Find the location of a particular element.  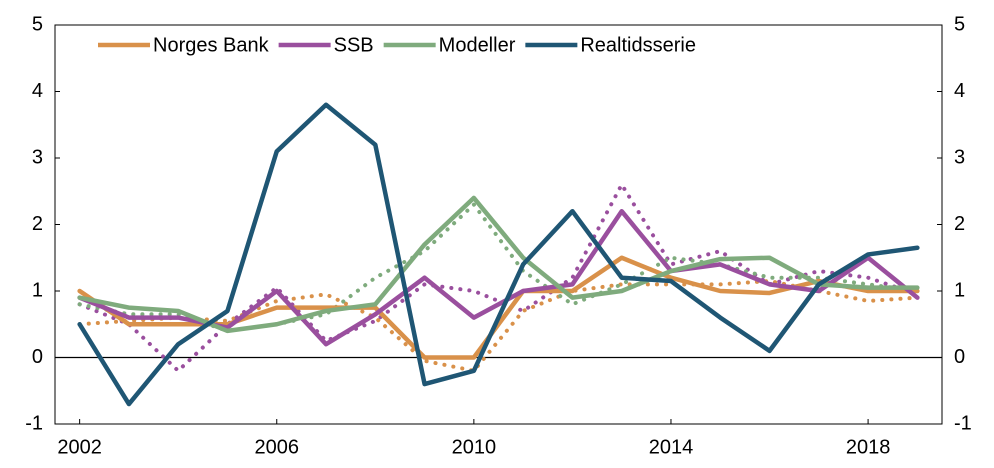

y2-tick-label: 5 is located at coordinates (959, 24).